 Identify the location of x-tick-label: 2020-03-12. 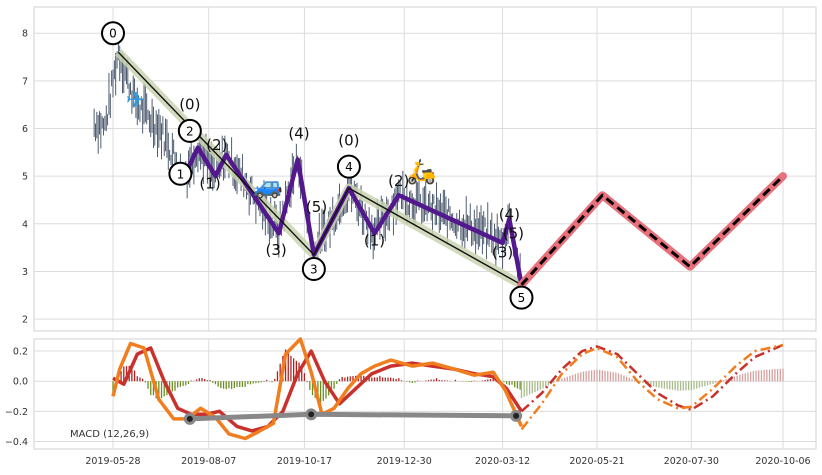
(502, 461).